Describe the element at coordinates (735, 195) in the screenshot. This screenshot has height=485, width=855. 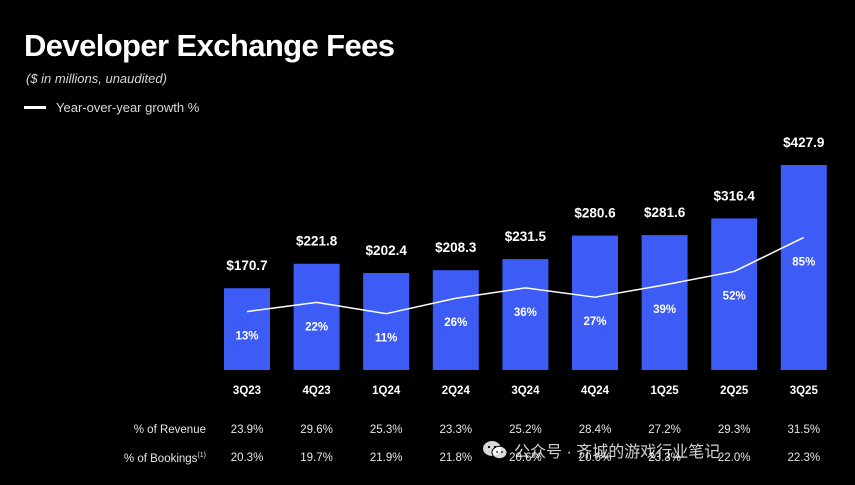
I see `bar-value-label: $316.4` at that location.